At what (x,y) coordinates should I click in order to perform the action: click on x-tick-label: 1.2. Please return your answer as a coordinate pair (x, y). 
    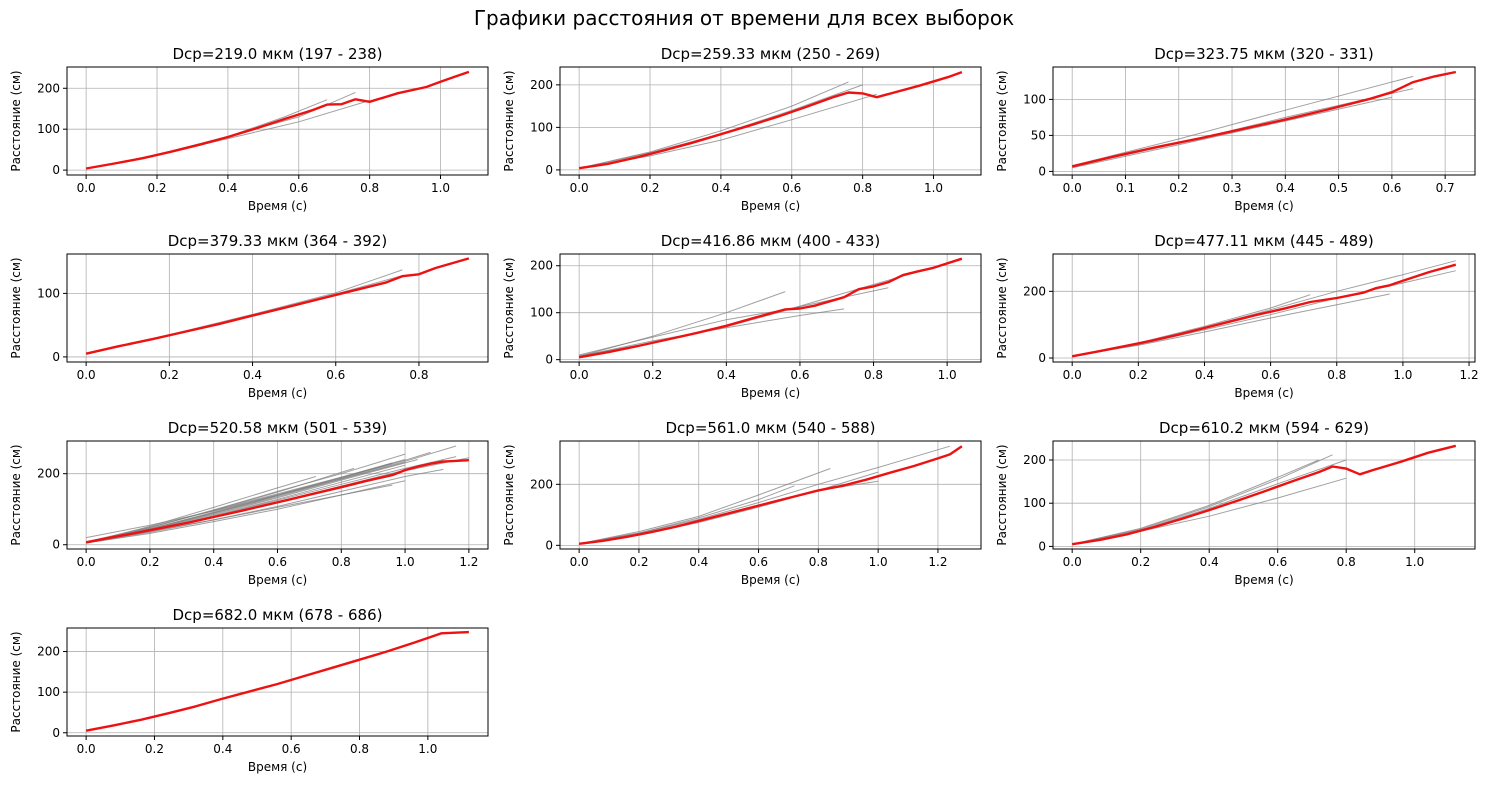
    Looking at the image, I should click on (937, 562).